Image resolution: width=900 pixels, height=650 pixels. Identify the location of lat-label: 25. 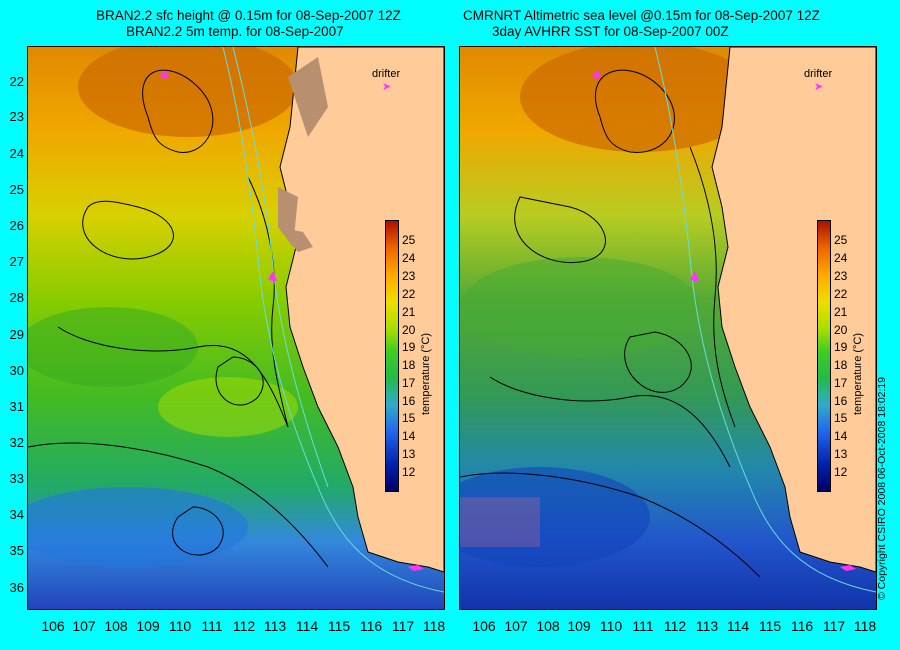
(16, 189).